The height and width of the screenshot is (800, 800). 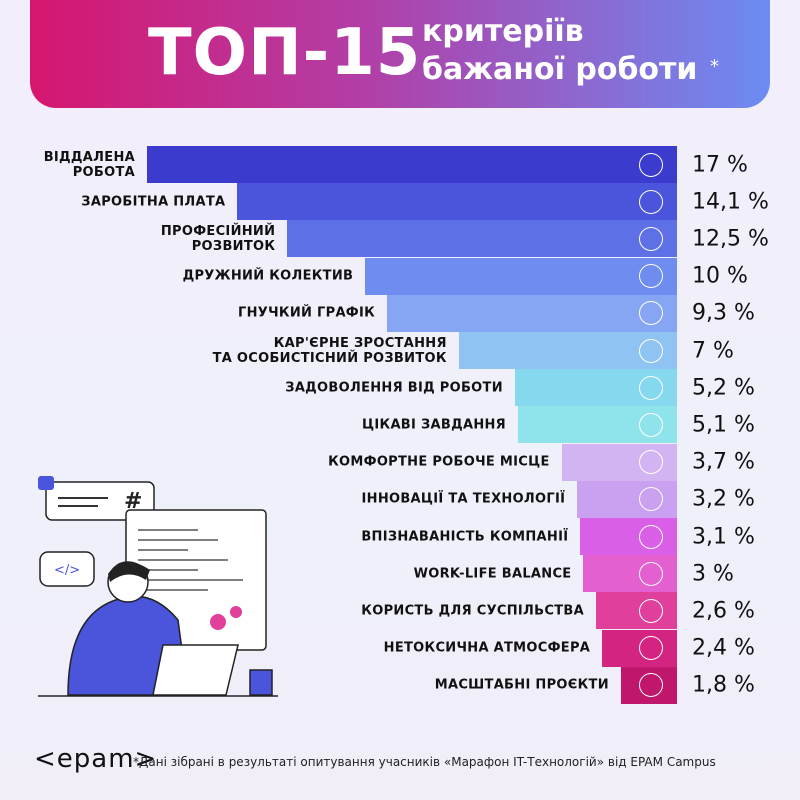 I want to click on category-label: ВПІЗНАВАНІСТЬ КОМПАНІЇ, so click(x=465, y=536).